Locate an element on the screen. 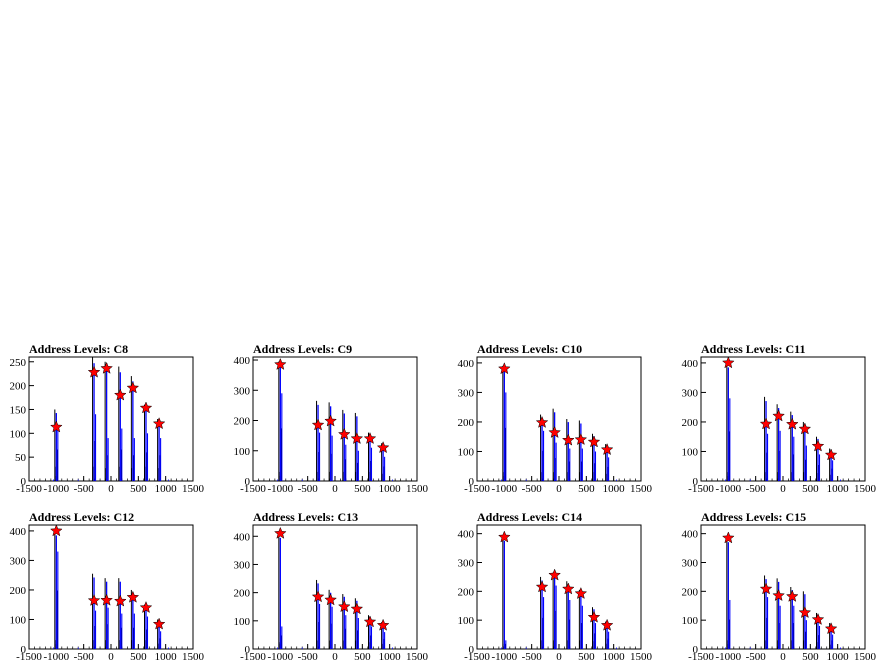  panel-title: Address Levels: C12 is located at coordinates (81, 517).